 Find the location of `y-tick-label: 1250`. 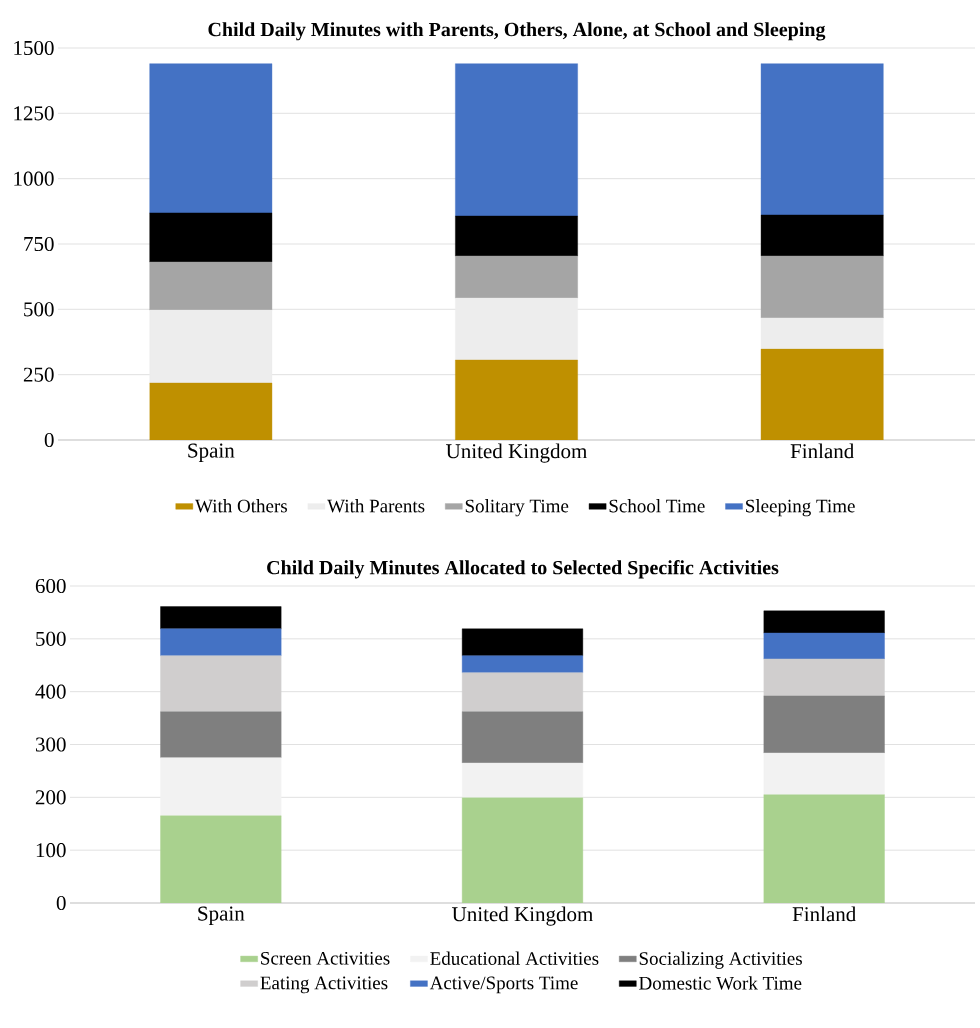

y-tick-label: 1250 is located at coordinates (34, 113).